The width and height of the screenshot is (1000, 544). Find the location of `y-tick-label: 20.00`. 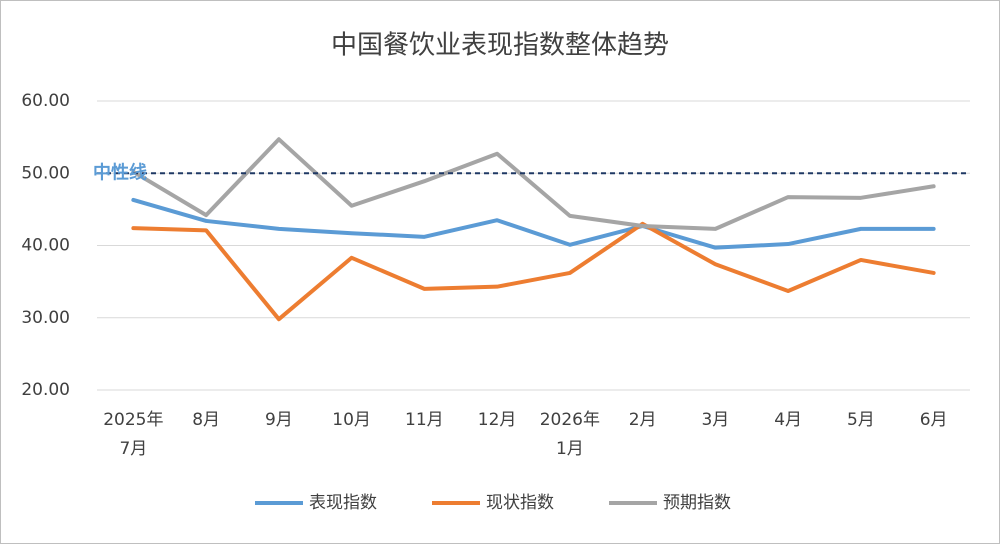

y-tick-label: 20.00 is located at coordinates (45, 390).